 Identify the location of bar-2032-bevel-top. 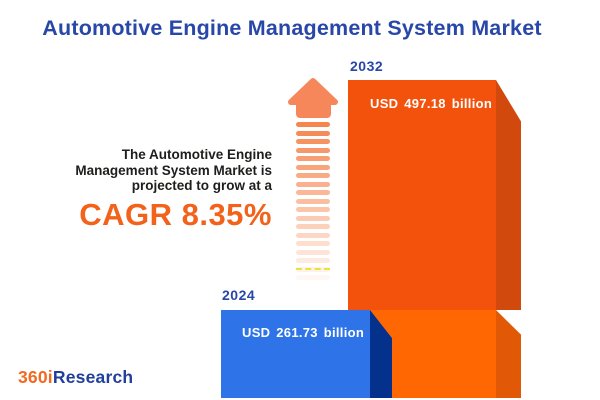
(508, 195).